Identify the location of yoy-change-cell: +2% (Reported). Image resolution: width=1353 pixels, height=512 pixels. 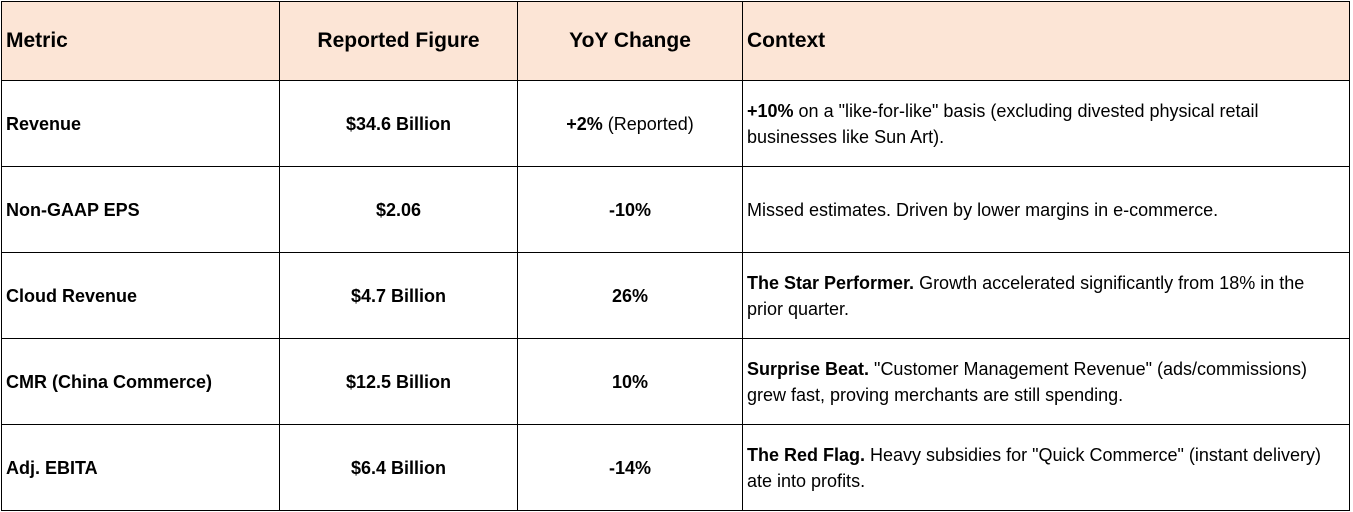
(630, 123).